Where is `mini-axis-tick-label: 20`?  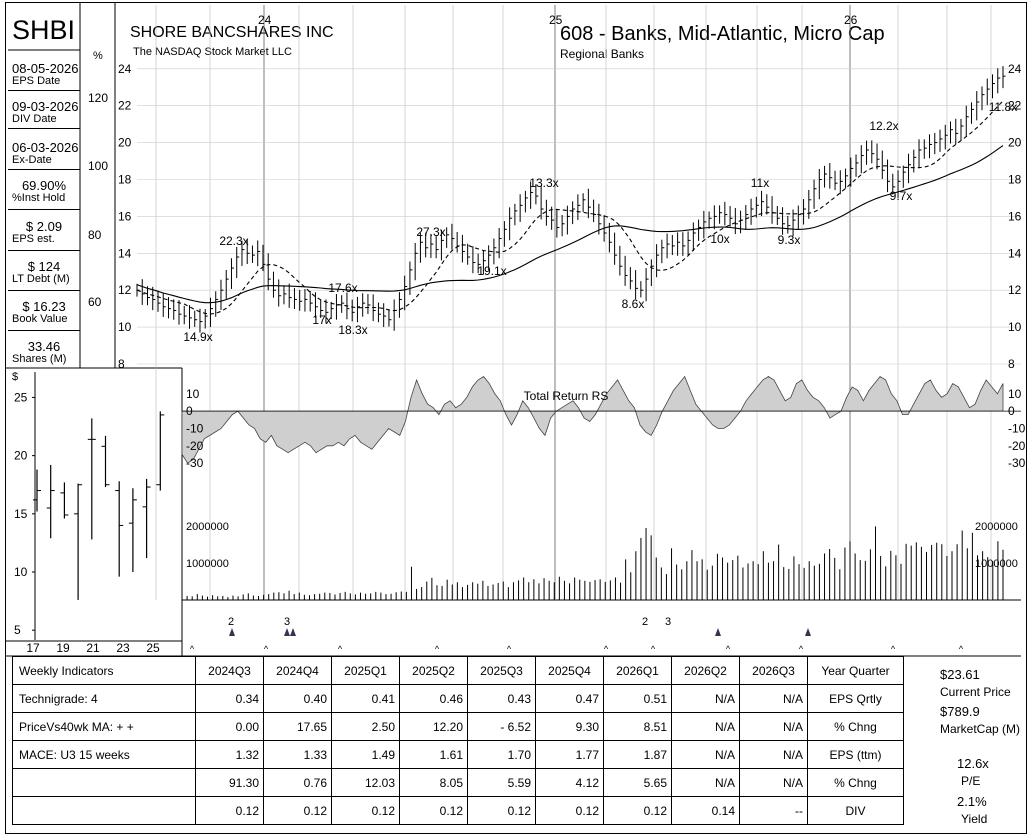 mini-axis-tick-label: 20 is located at coordinates (21, 456).